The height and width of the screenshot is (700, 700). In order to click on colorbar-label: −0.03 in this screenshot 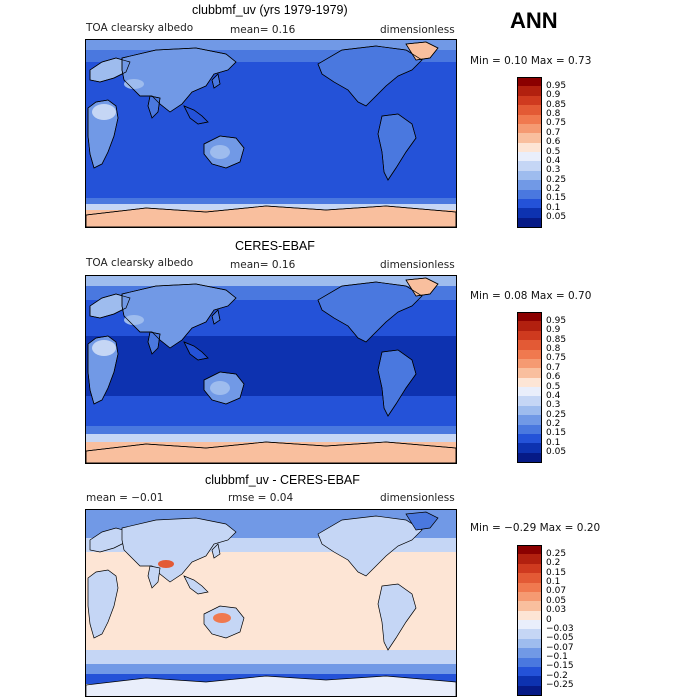, I will do `click(560, 628)`.